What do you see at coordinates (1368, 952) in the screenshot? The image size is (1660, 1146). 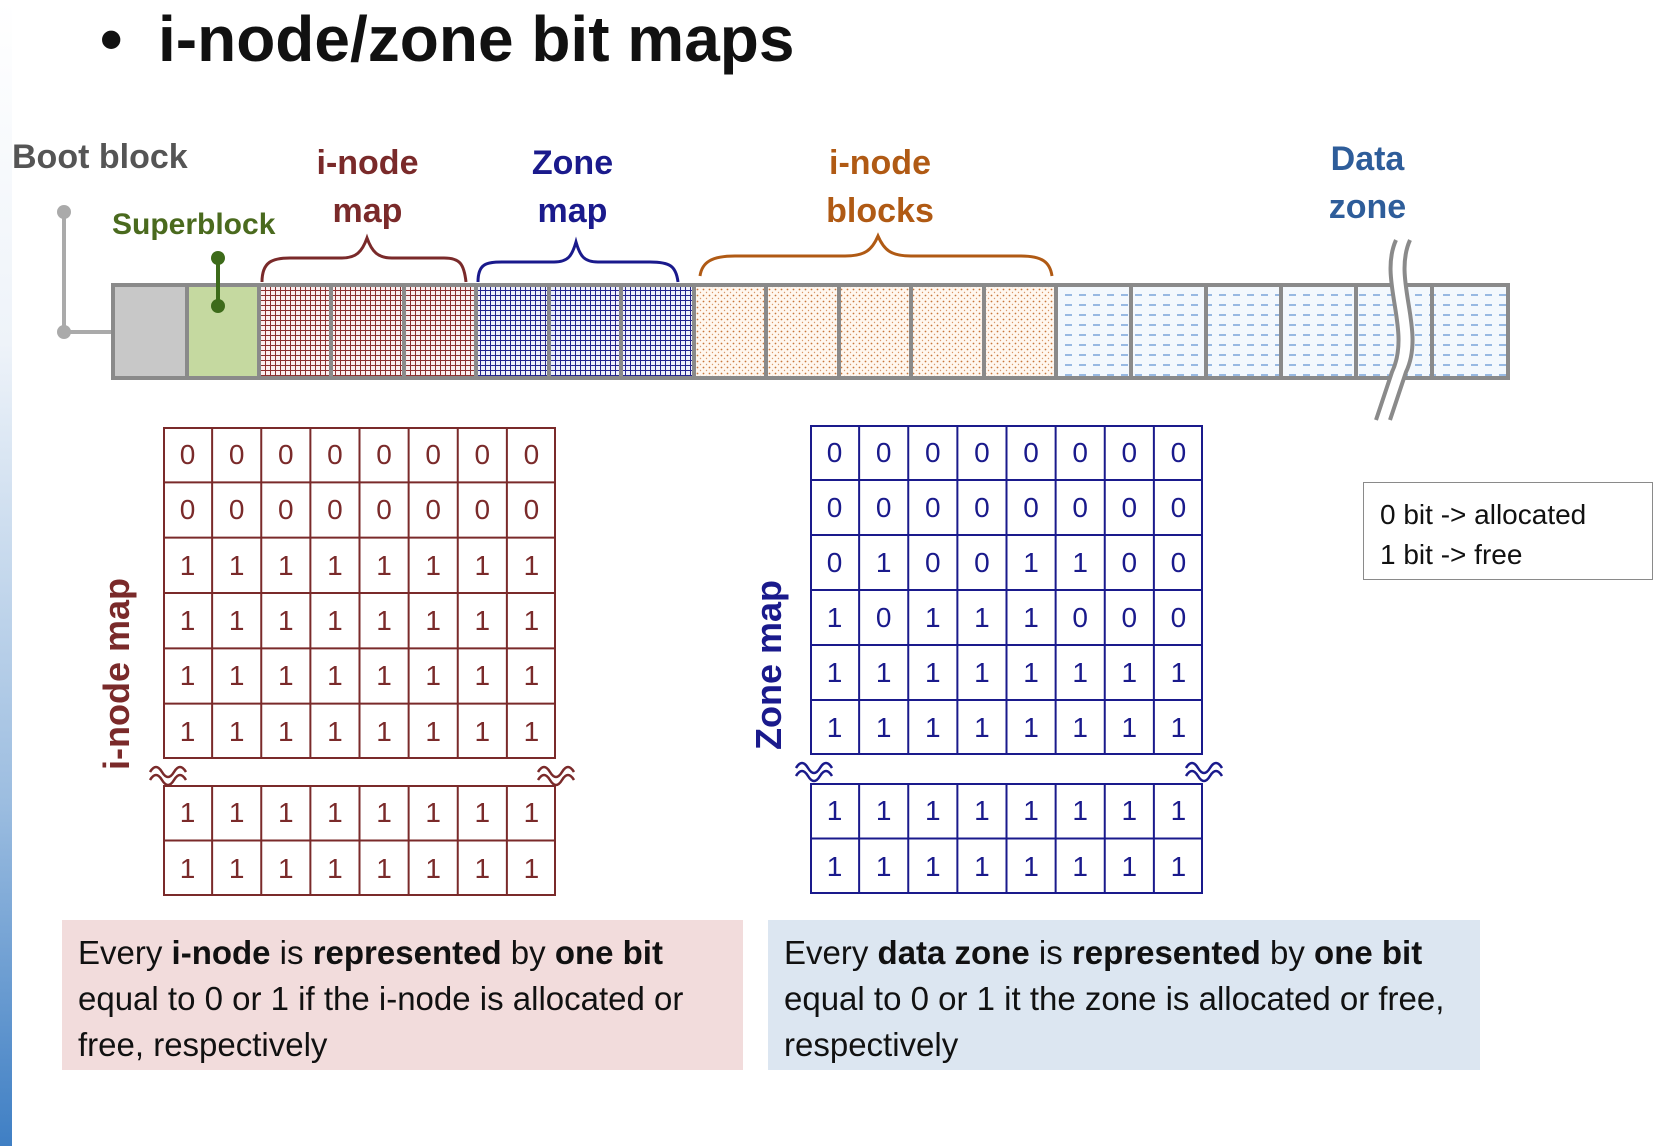 I see `zone-note-f: one bit` at bounding box center [1368, 952].